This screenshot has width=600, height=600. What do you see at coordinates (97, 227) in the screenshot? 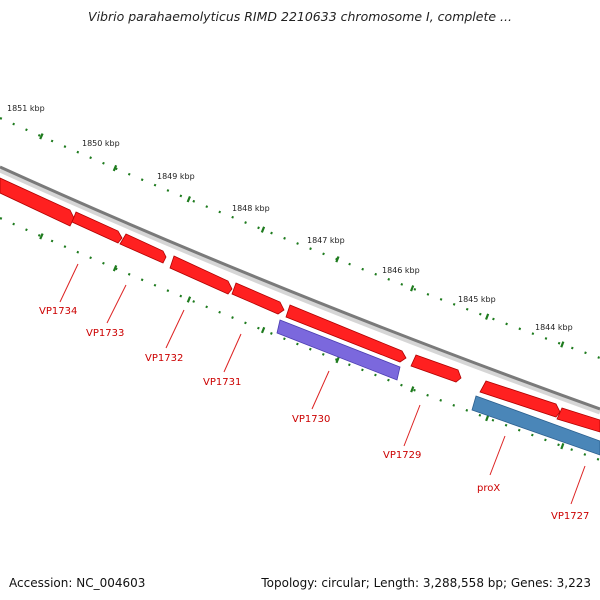
I see `gene-arrow-vp1733` at bounding box center [97, 227].